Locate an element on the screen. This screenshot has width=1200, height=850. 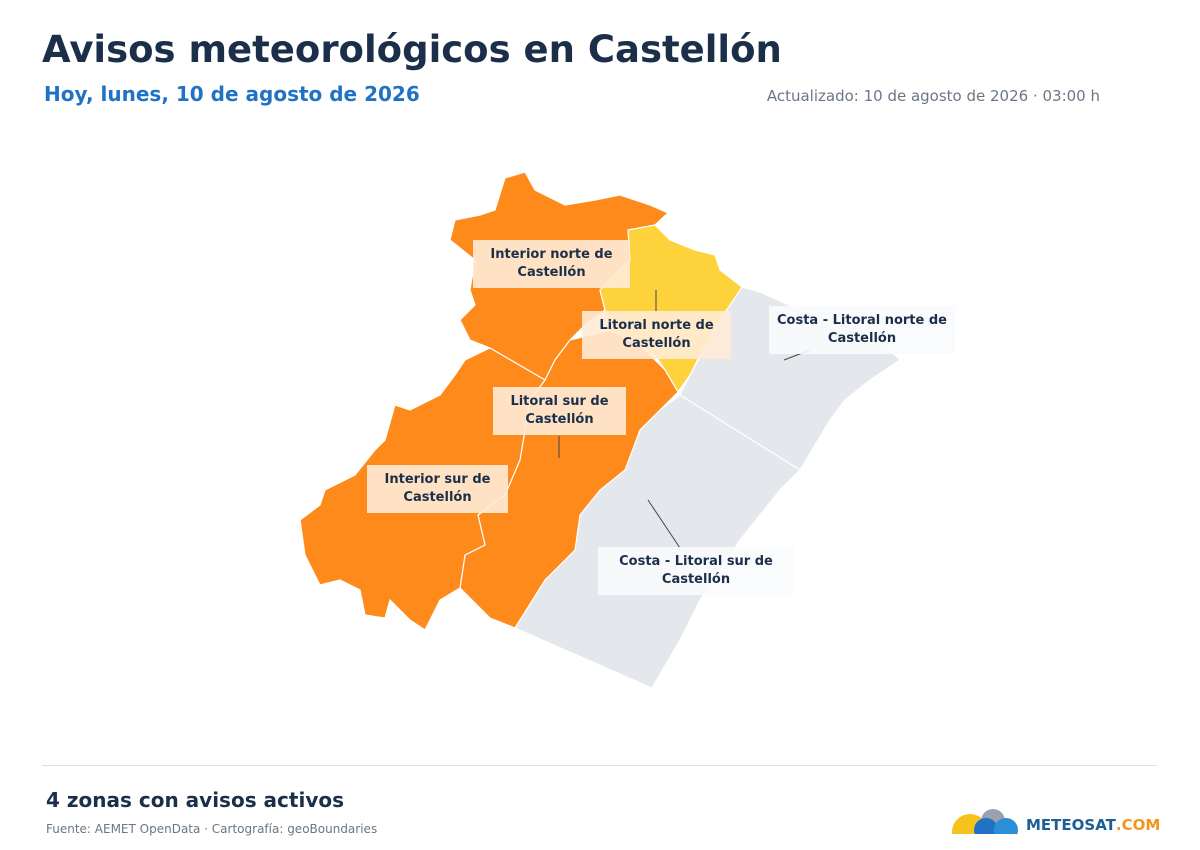
logo-domain: .COM is located at coordinates (1138, 825).